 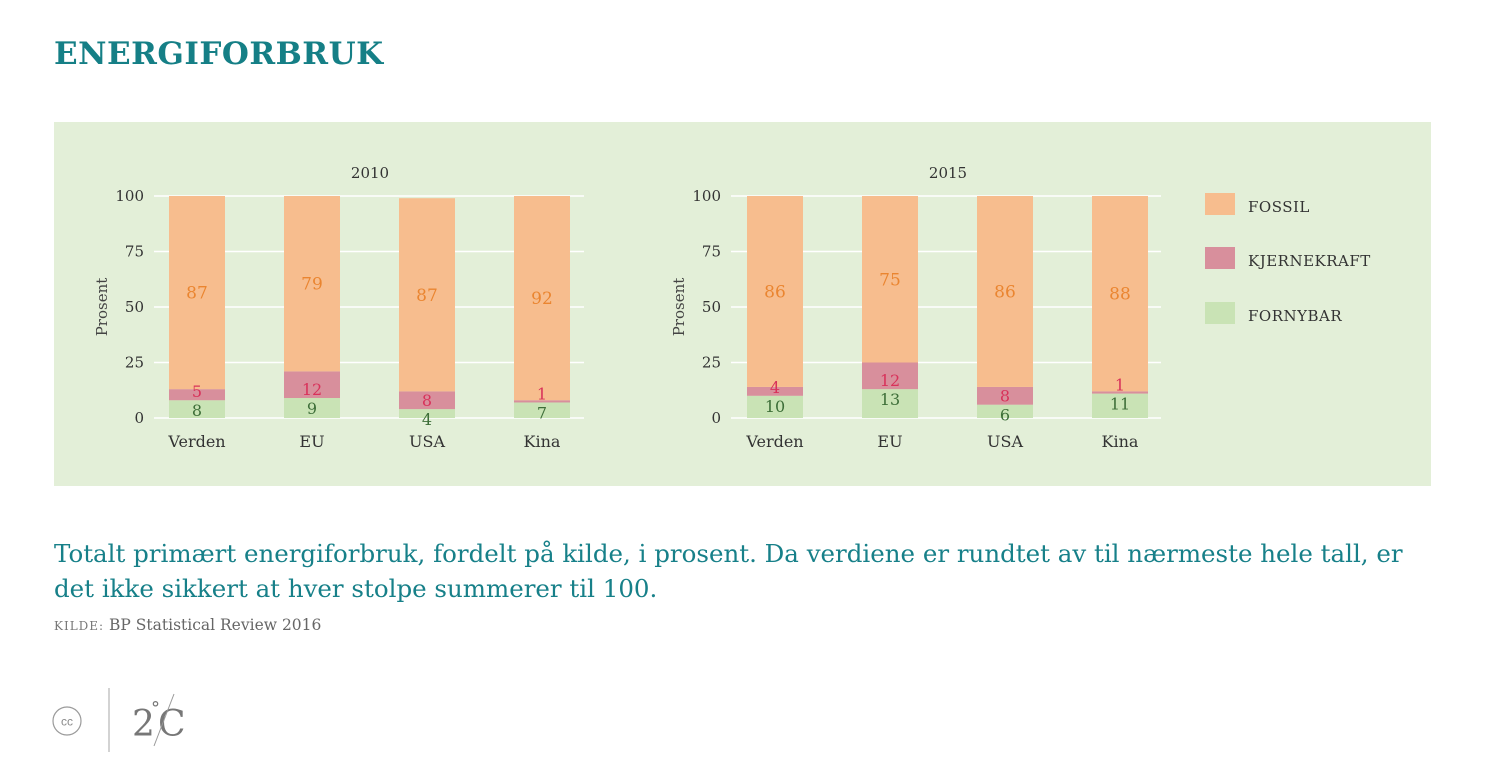 What do you see at coordinates (164, 720) in the screenshot?
I see `logo-slash` at bounding box center [164, 720].